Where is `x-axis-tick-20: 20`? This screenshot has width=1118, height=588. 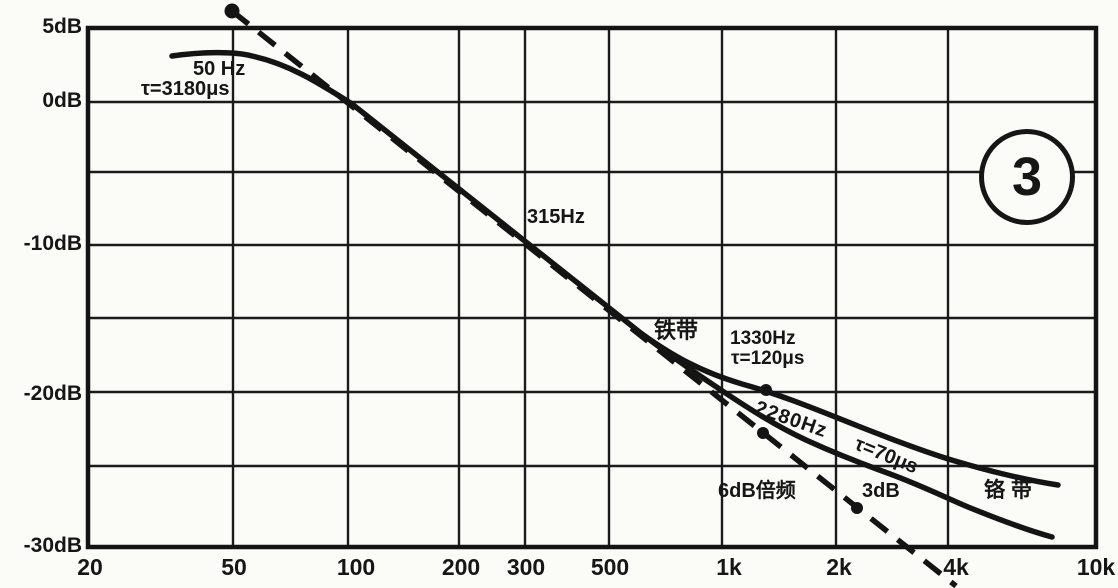
x-axis-tick-20: 20 is located at coordinates (90, 567).